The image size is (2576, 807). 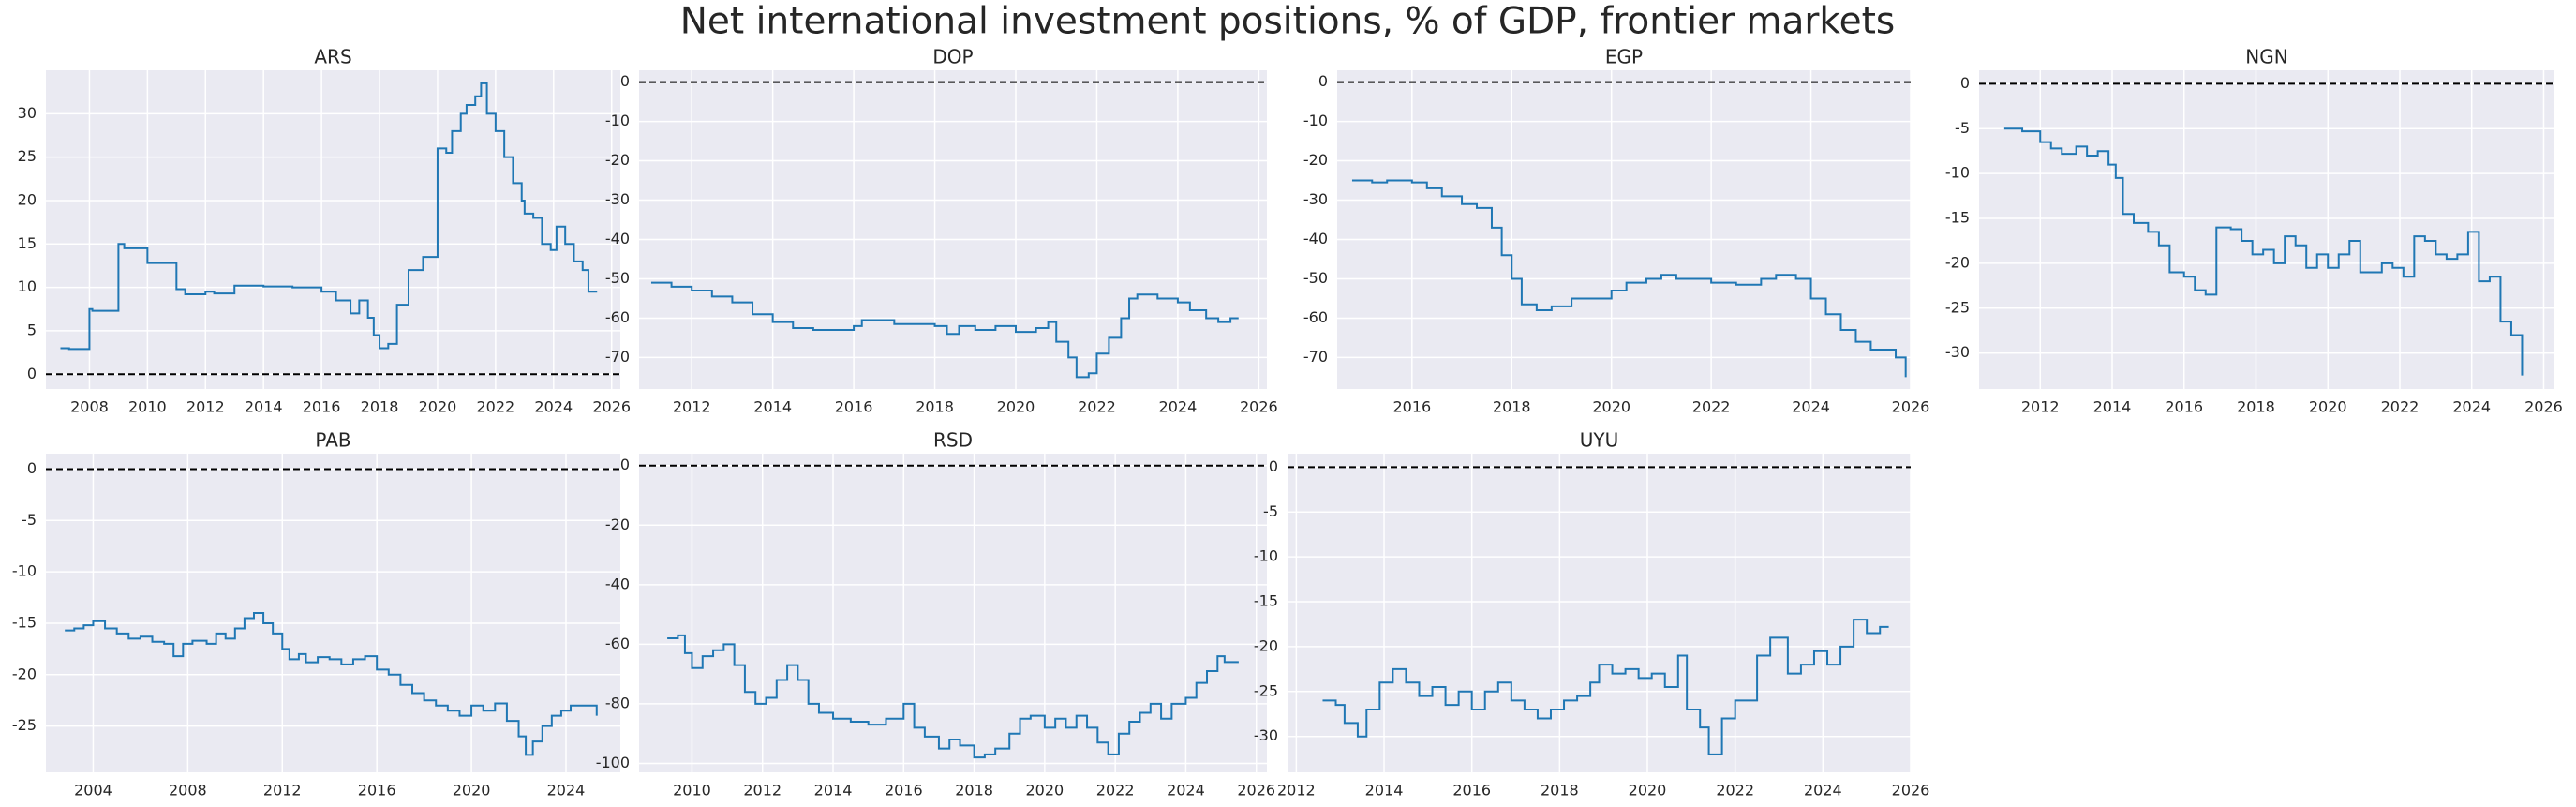 I want to click on panel-title: ARS, so click(x=332, y=57).